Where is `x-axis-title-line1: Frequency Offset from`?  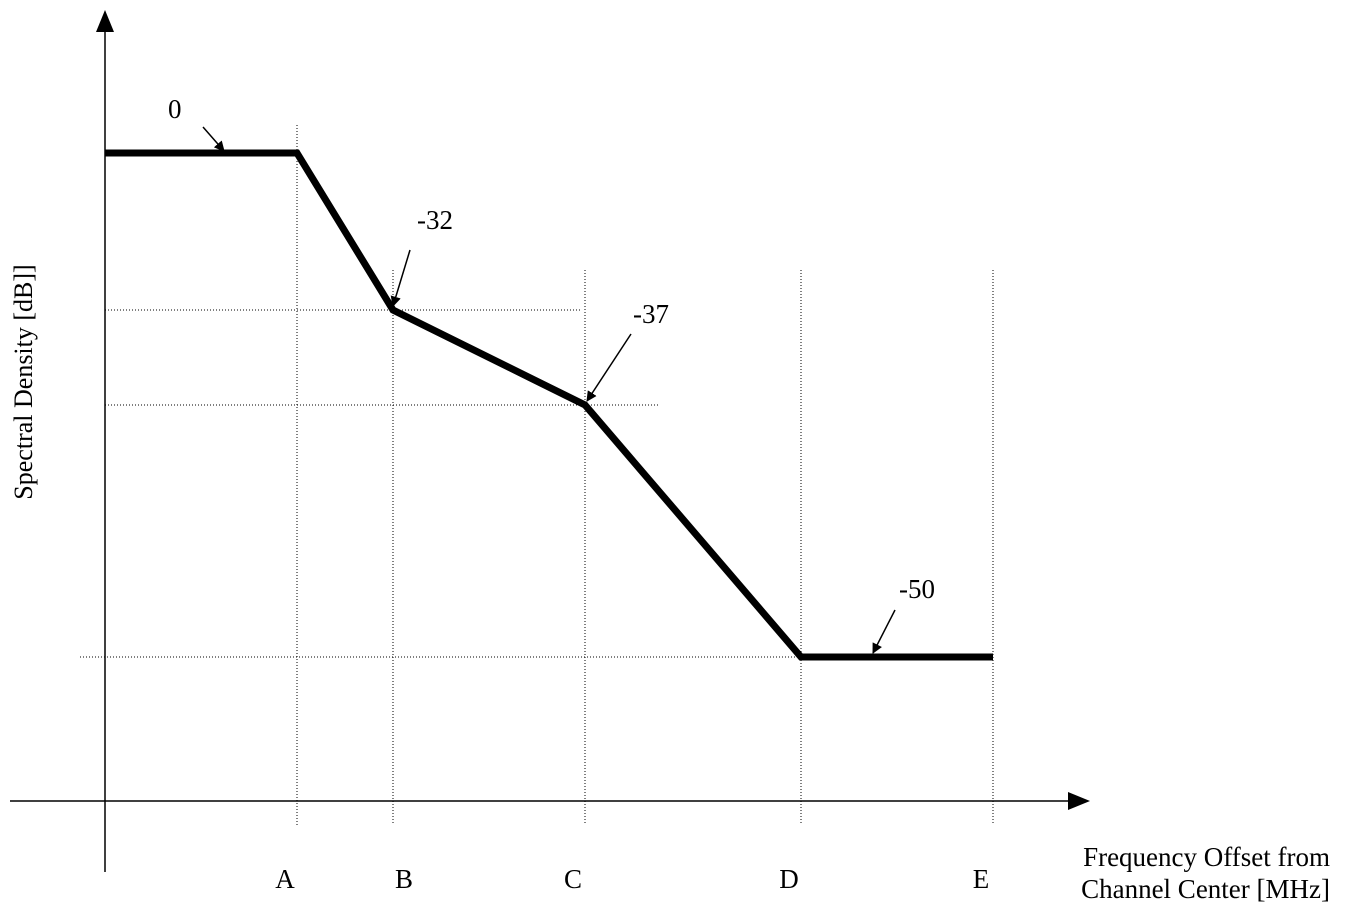
x-axis-title-line1: Frequency Offset from is located at coordinates (1206, 857).